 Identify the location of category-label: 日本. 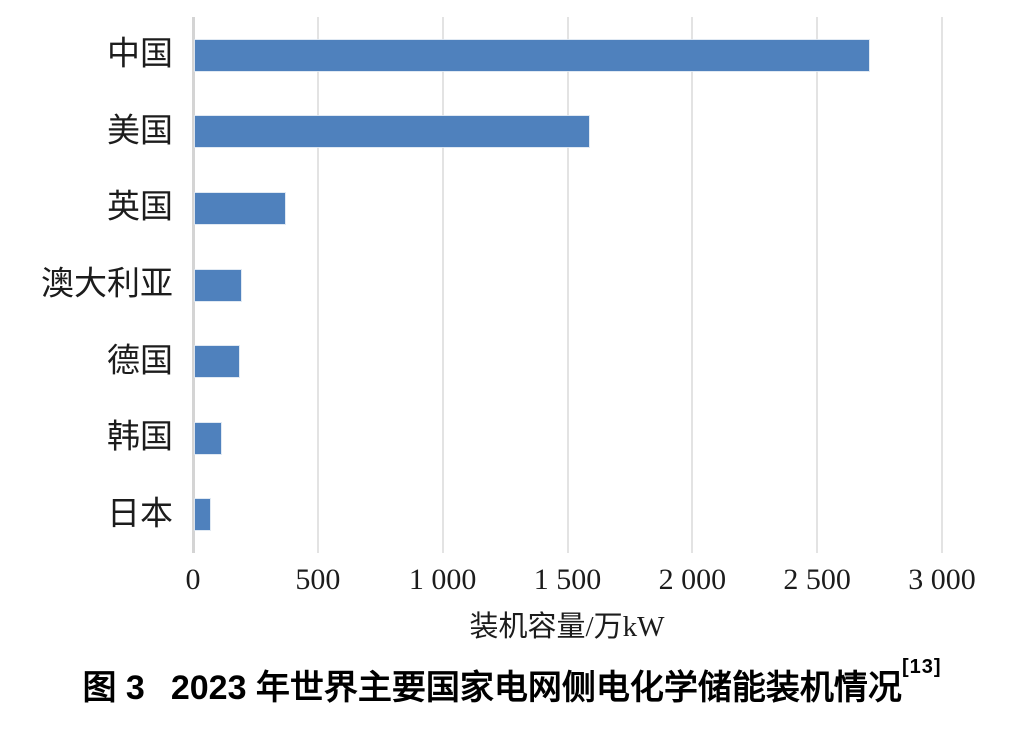
(140, 514).